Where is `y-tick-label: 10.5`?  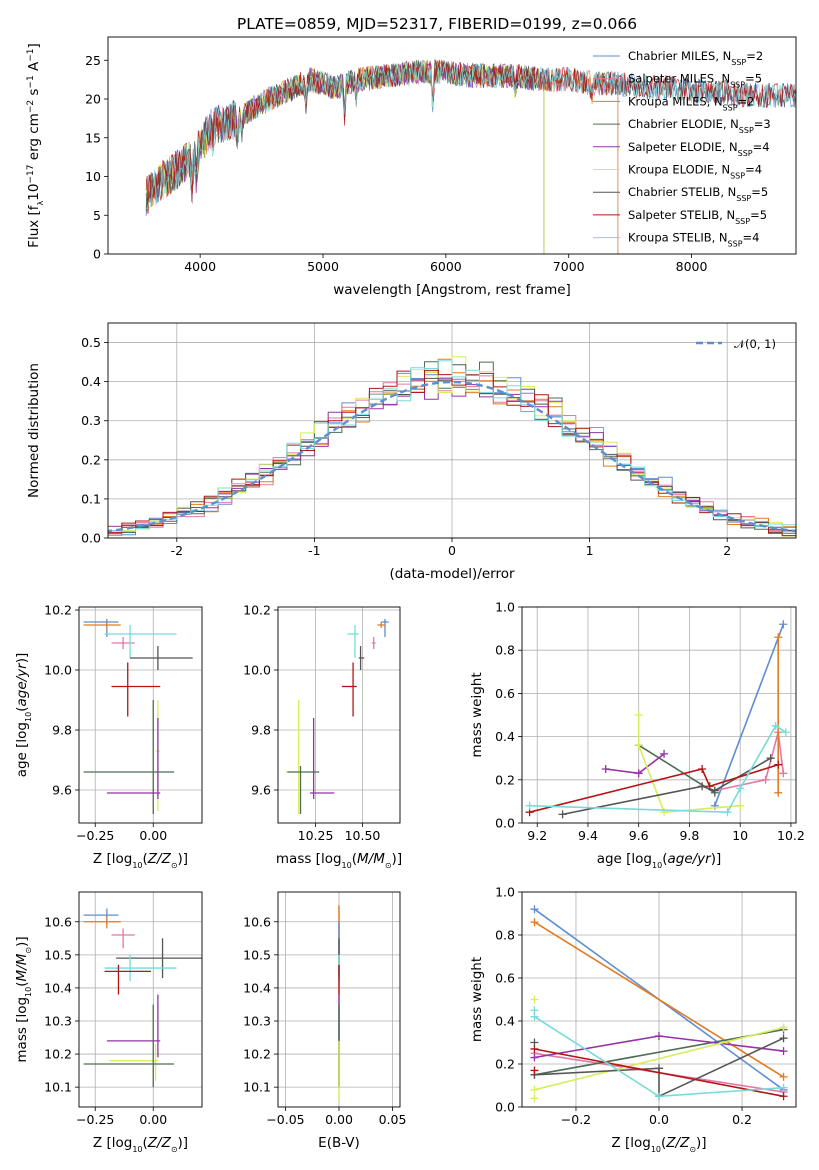 y-tick-label: 10.5 is located at coordinates (257, 954).